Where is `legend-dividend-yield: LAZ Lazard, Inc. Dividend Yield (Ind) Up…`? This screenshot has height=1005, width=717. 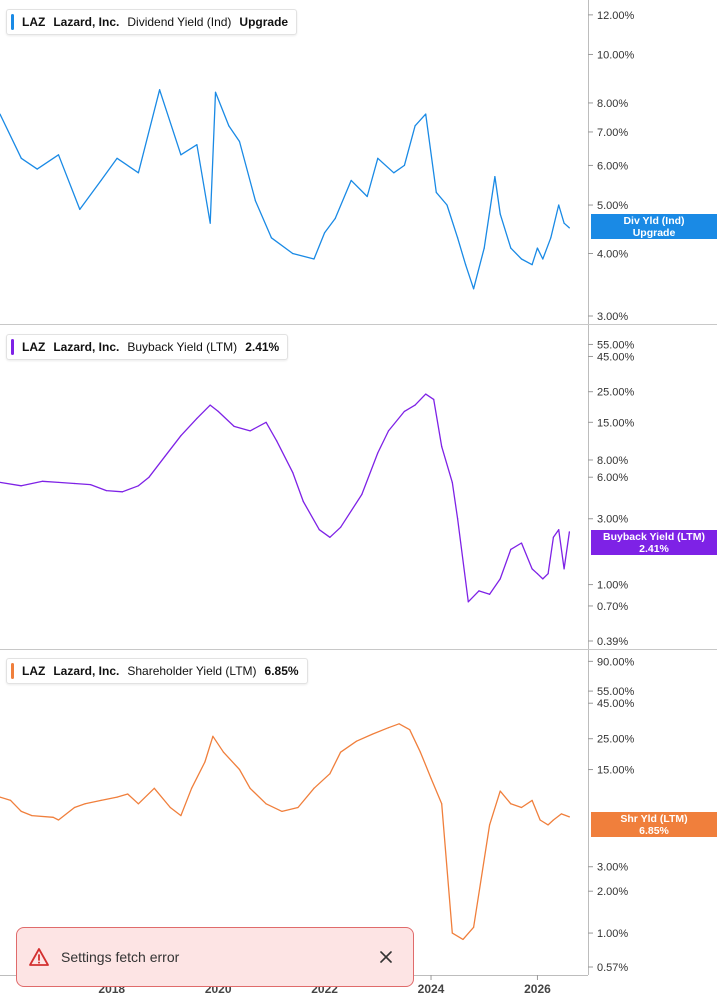 legend-dividend-yield: LAZ Lazard, Inc. Dividend Yield (Ind) Up… is located at coordinates (152, 22).